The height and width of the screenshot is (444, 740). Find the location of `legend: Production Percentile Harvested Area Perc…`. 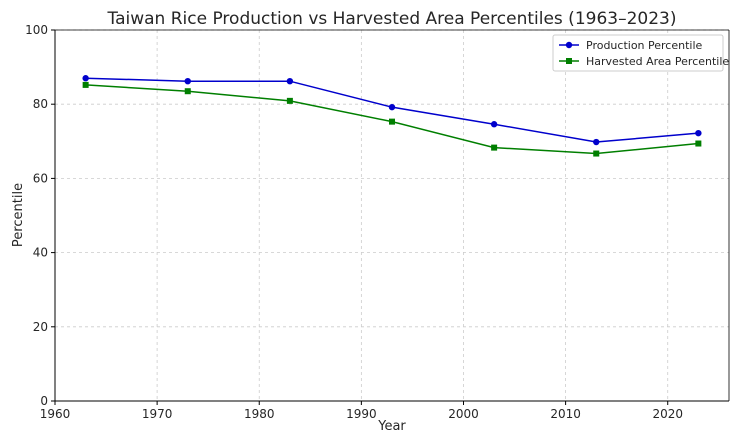

legend: Production Percentile Harvested Area Perc… is located at coordinates (640, 53).